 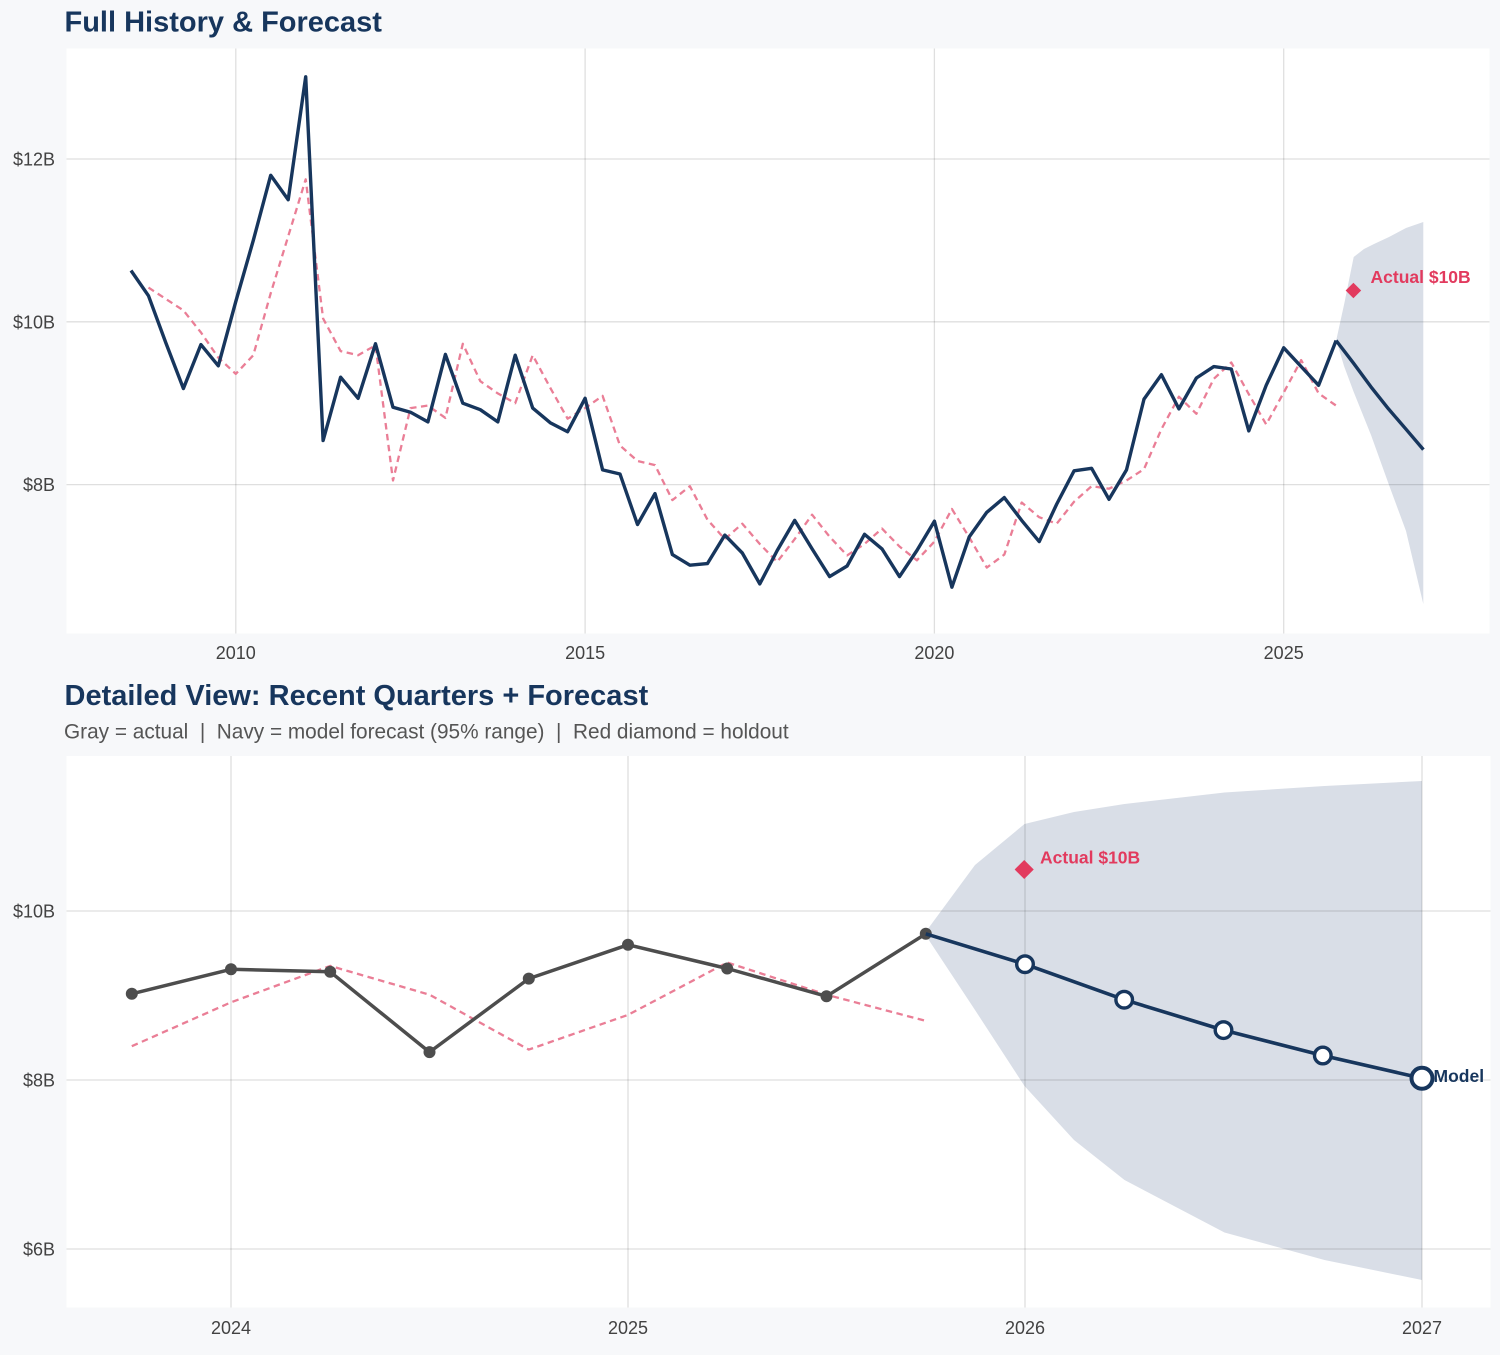 I want to click on svg-text: 2027, so click(x=1422, y=1328).